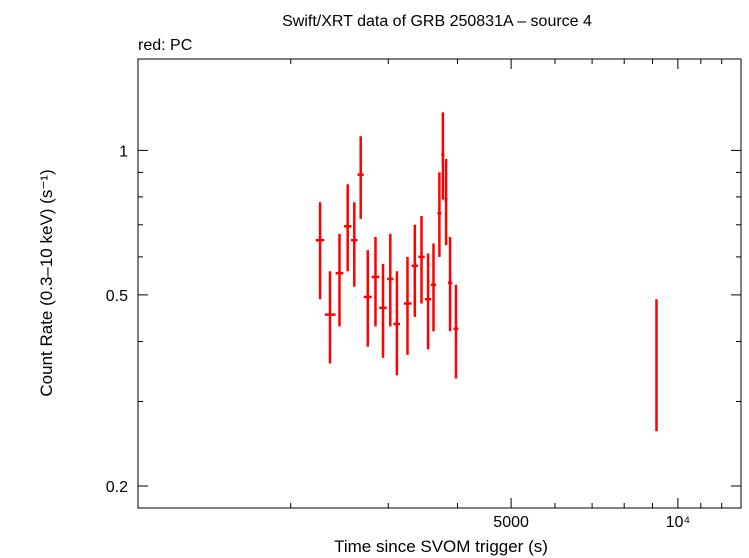 Image resolution: width=749 pixels, height=558 pixels. What do you see at coordinates (511, 522) in the screenshot?
I see `x-tick-label: 5000` at bounding box center [511, 522].